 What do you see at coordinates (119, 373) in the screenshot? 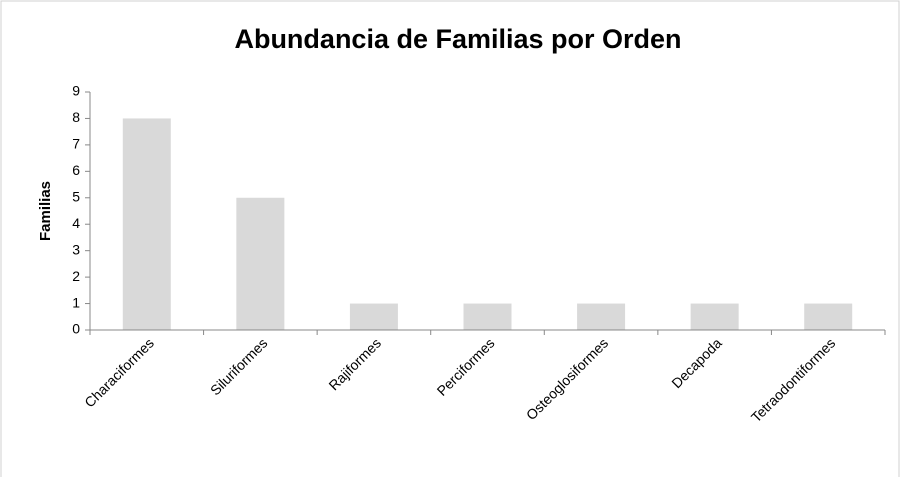
I see `x-tick-label: Characiformes` at bounding box center [119, 373].